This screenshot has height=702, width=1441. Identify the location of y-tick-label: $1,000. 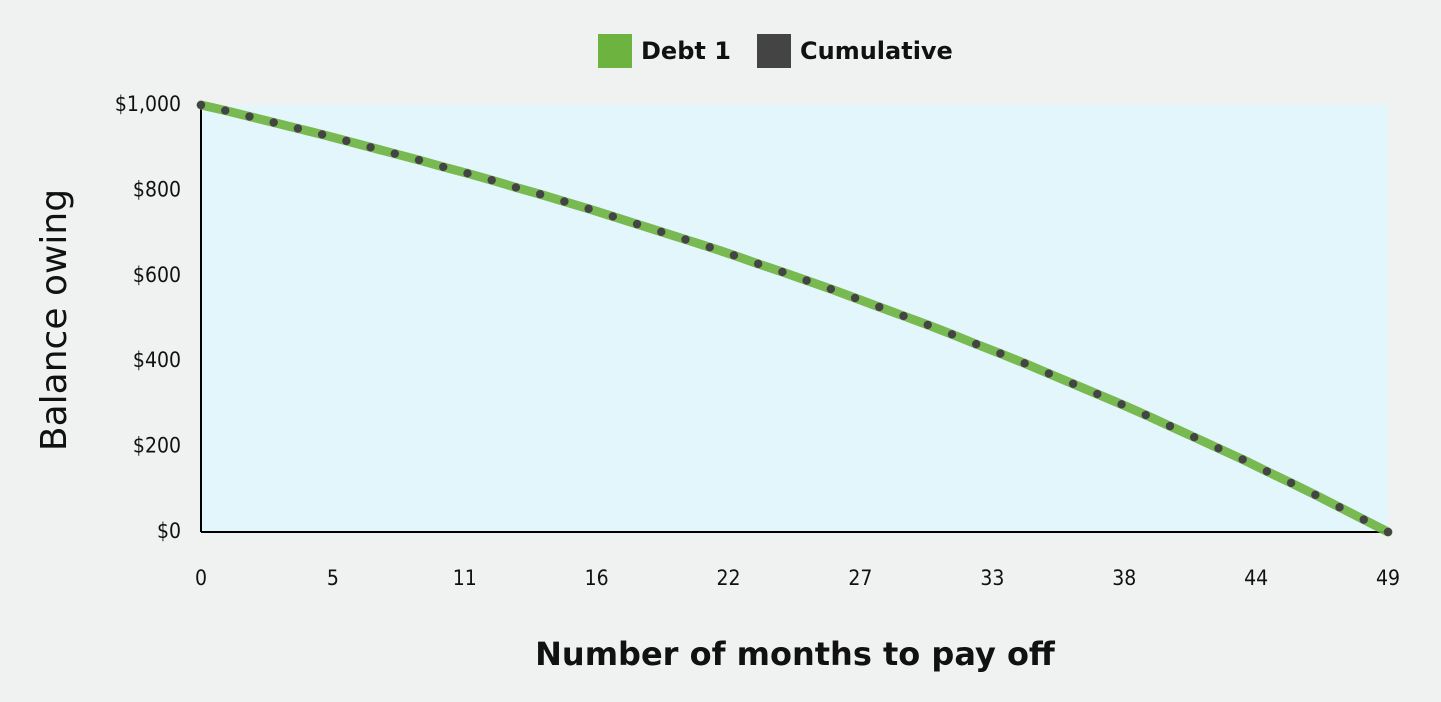
(148, 104).